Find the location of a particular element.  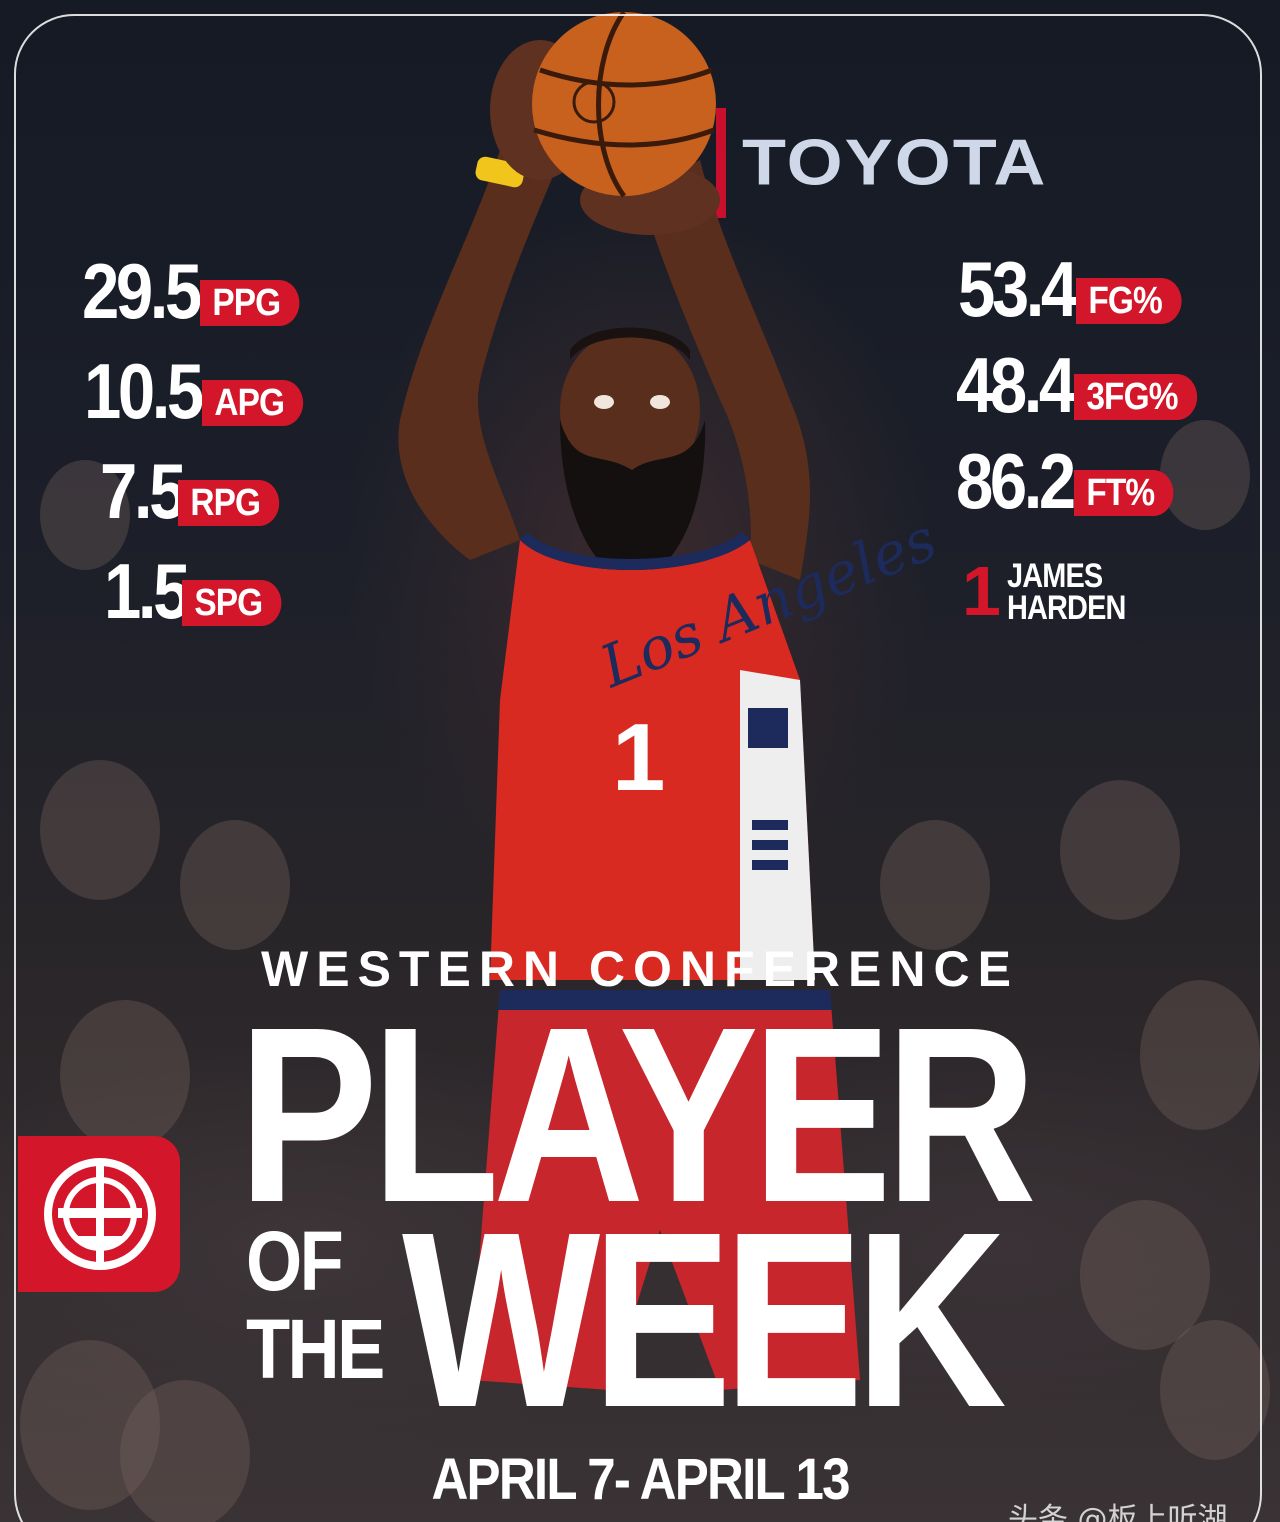

stat-label: RPG is located at coordinates (229, 503).